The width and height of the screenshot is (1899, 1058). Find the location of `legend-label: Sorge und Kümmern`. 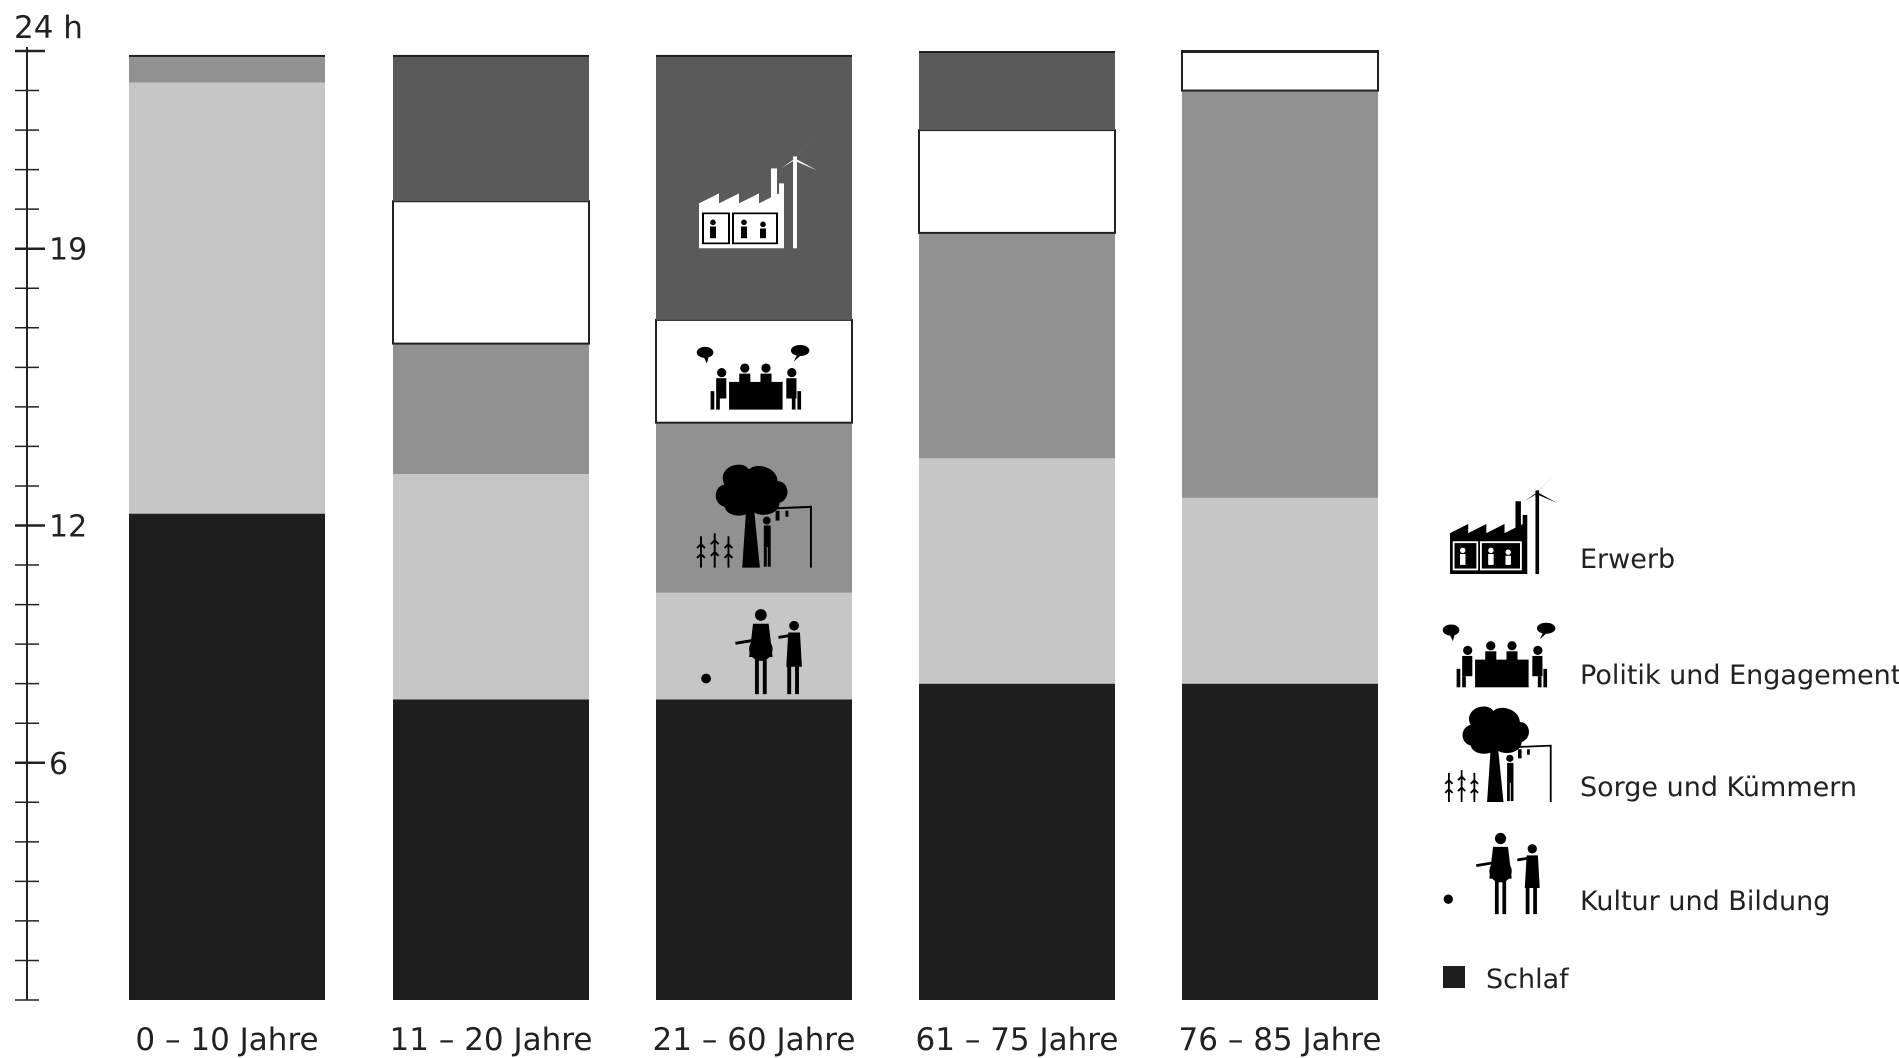

legend-label: Sorge und Kümmern is located at coordinates (1718, 787).